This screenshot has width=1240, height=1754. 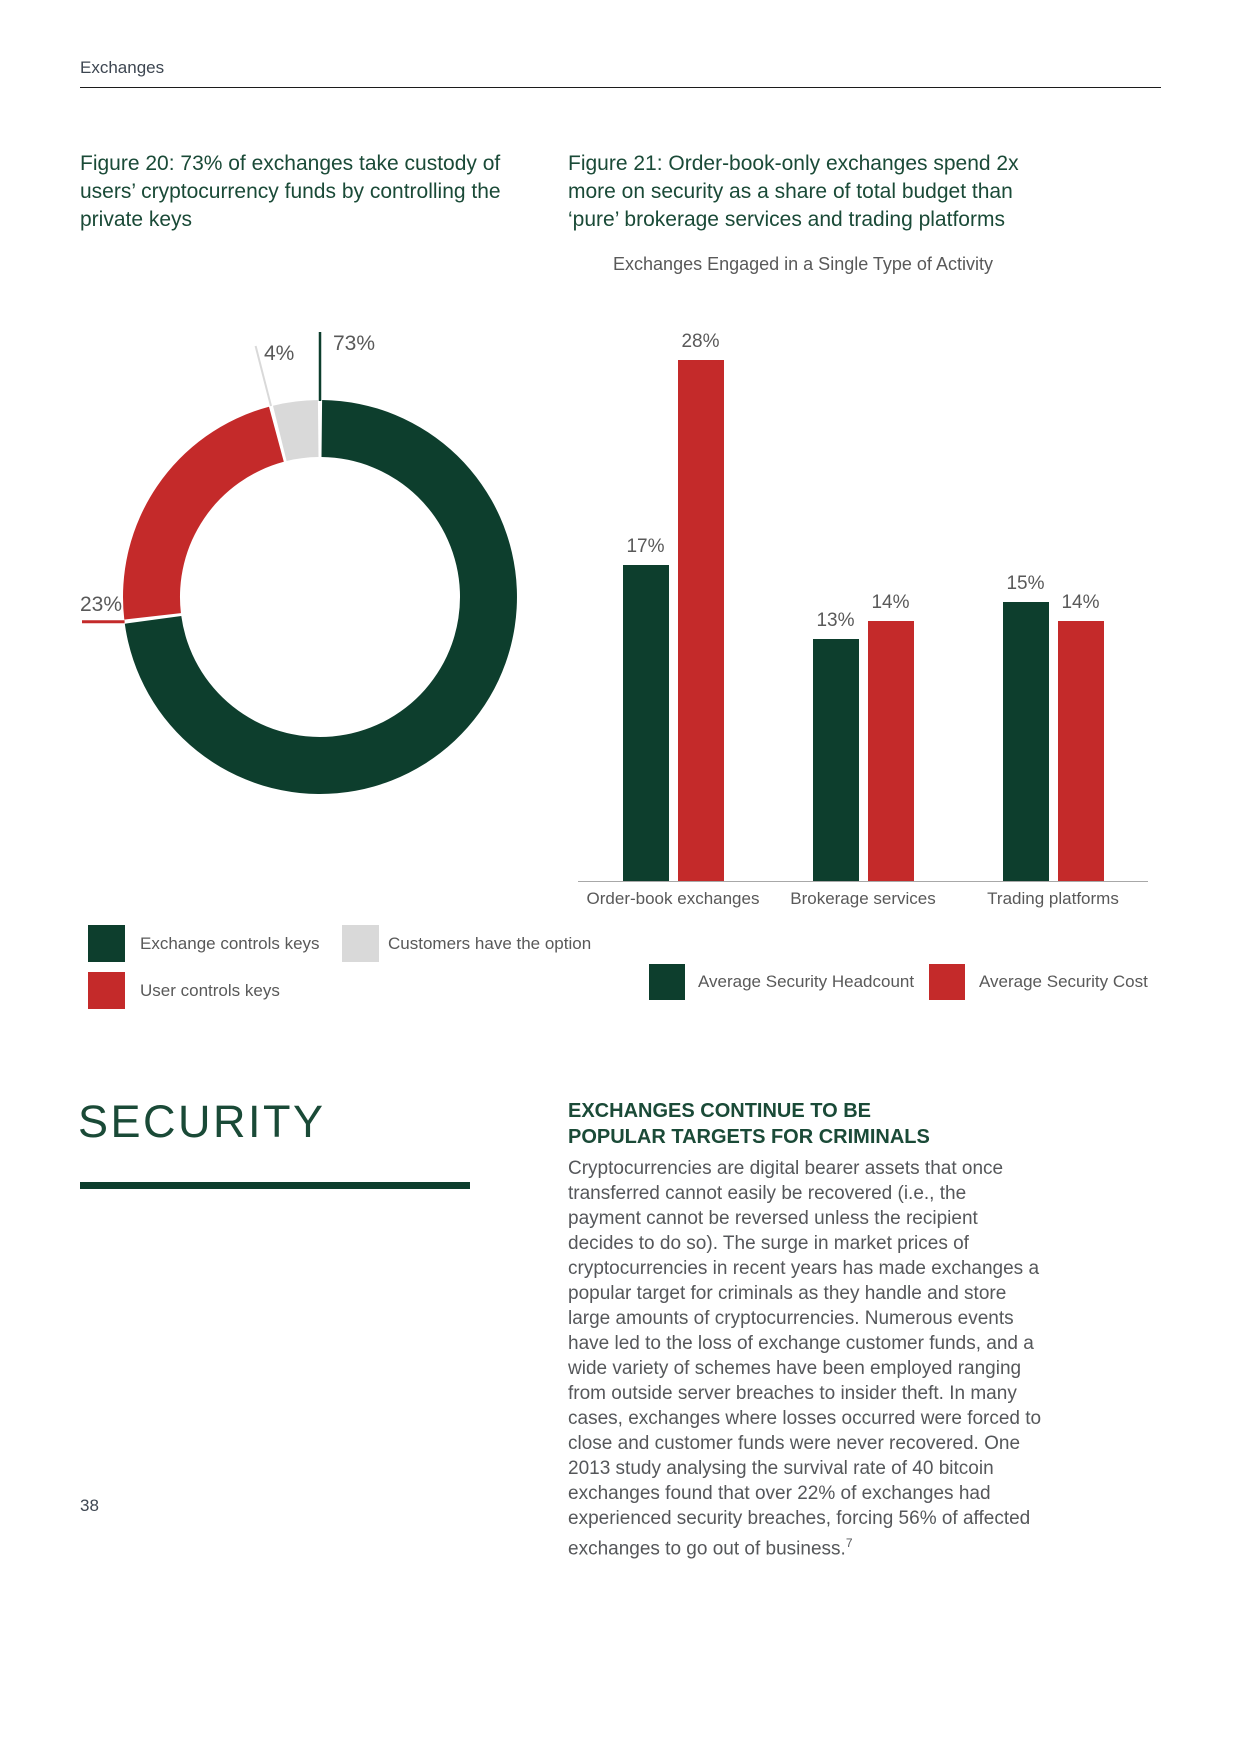 What do you see at coordinates (700, 341) in the screenshot?
I see `bar-value-label: 28%` at bounding box center [700, 341].